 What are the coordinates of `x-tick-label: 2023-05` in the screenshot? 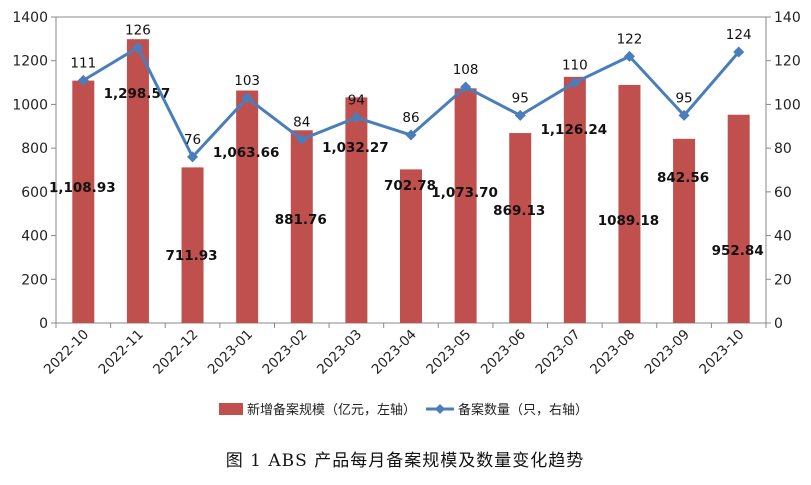 It's located at (448, 352).